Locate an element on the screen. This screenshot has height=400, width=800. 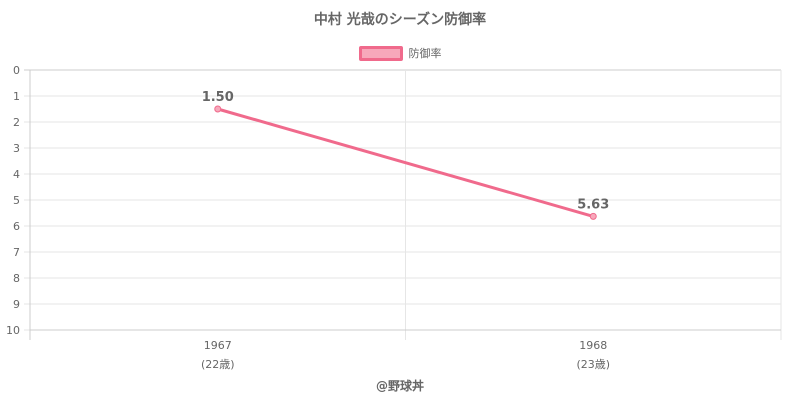
y-tick-label: 6 is located at coordinates (16, 226).